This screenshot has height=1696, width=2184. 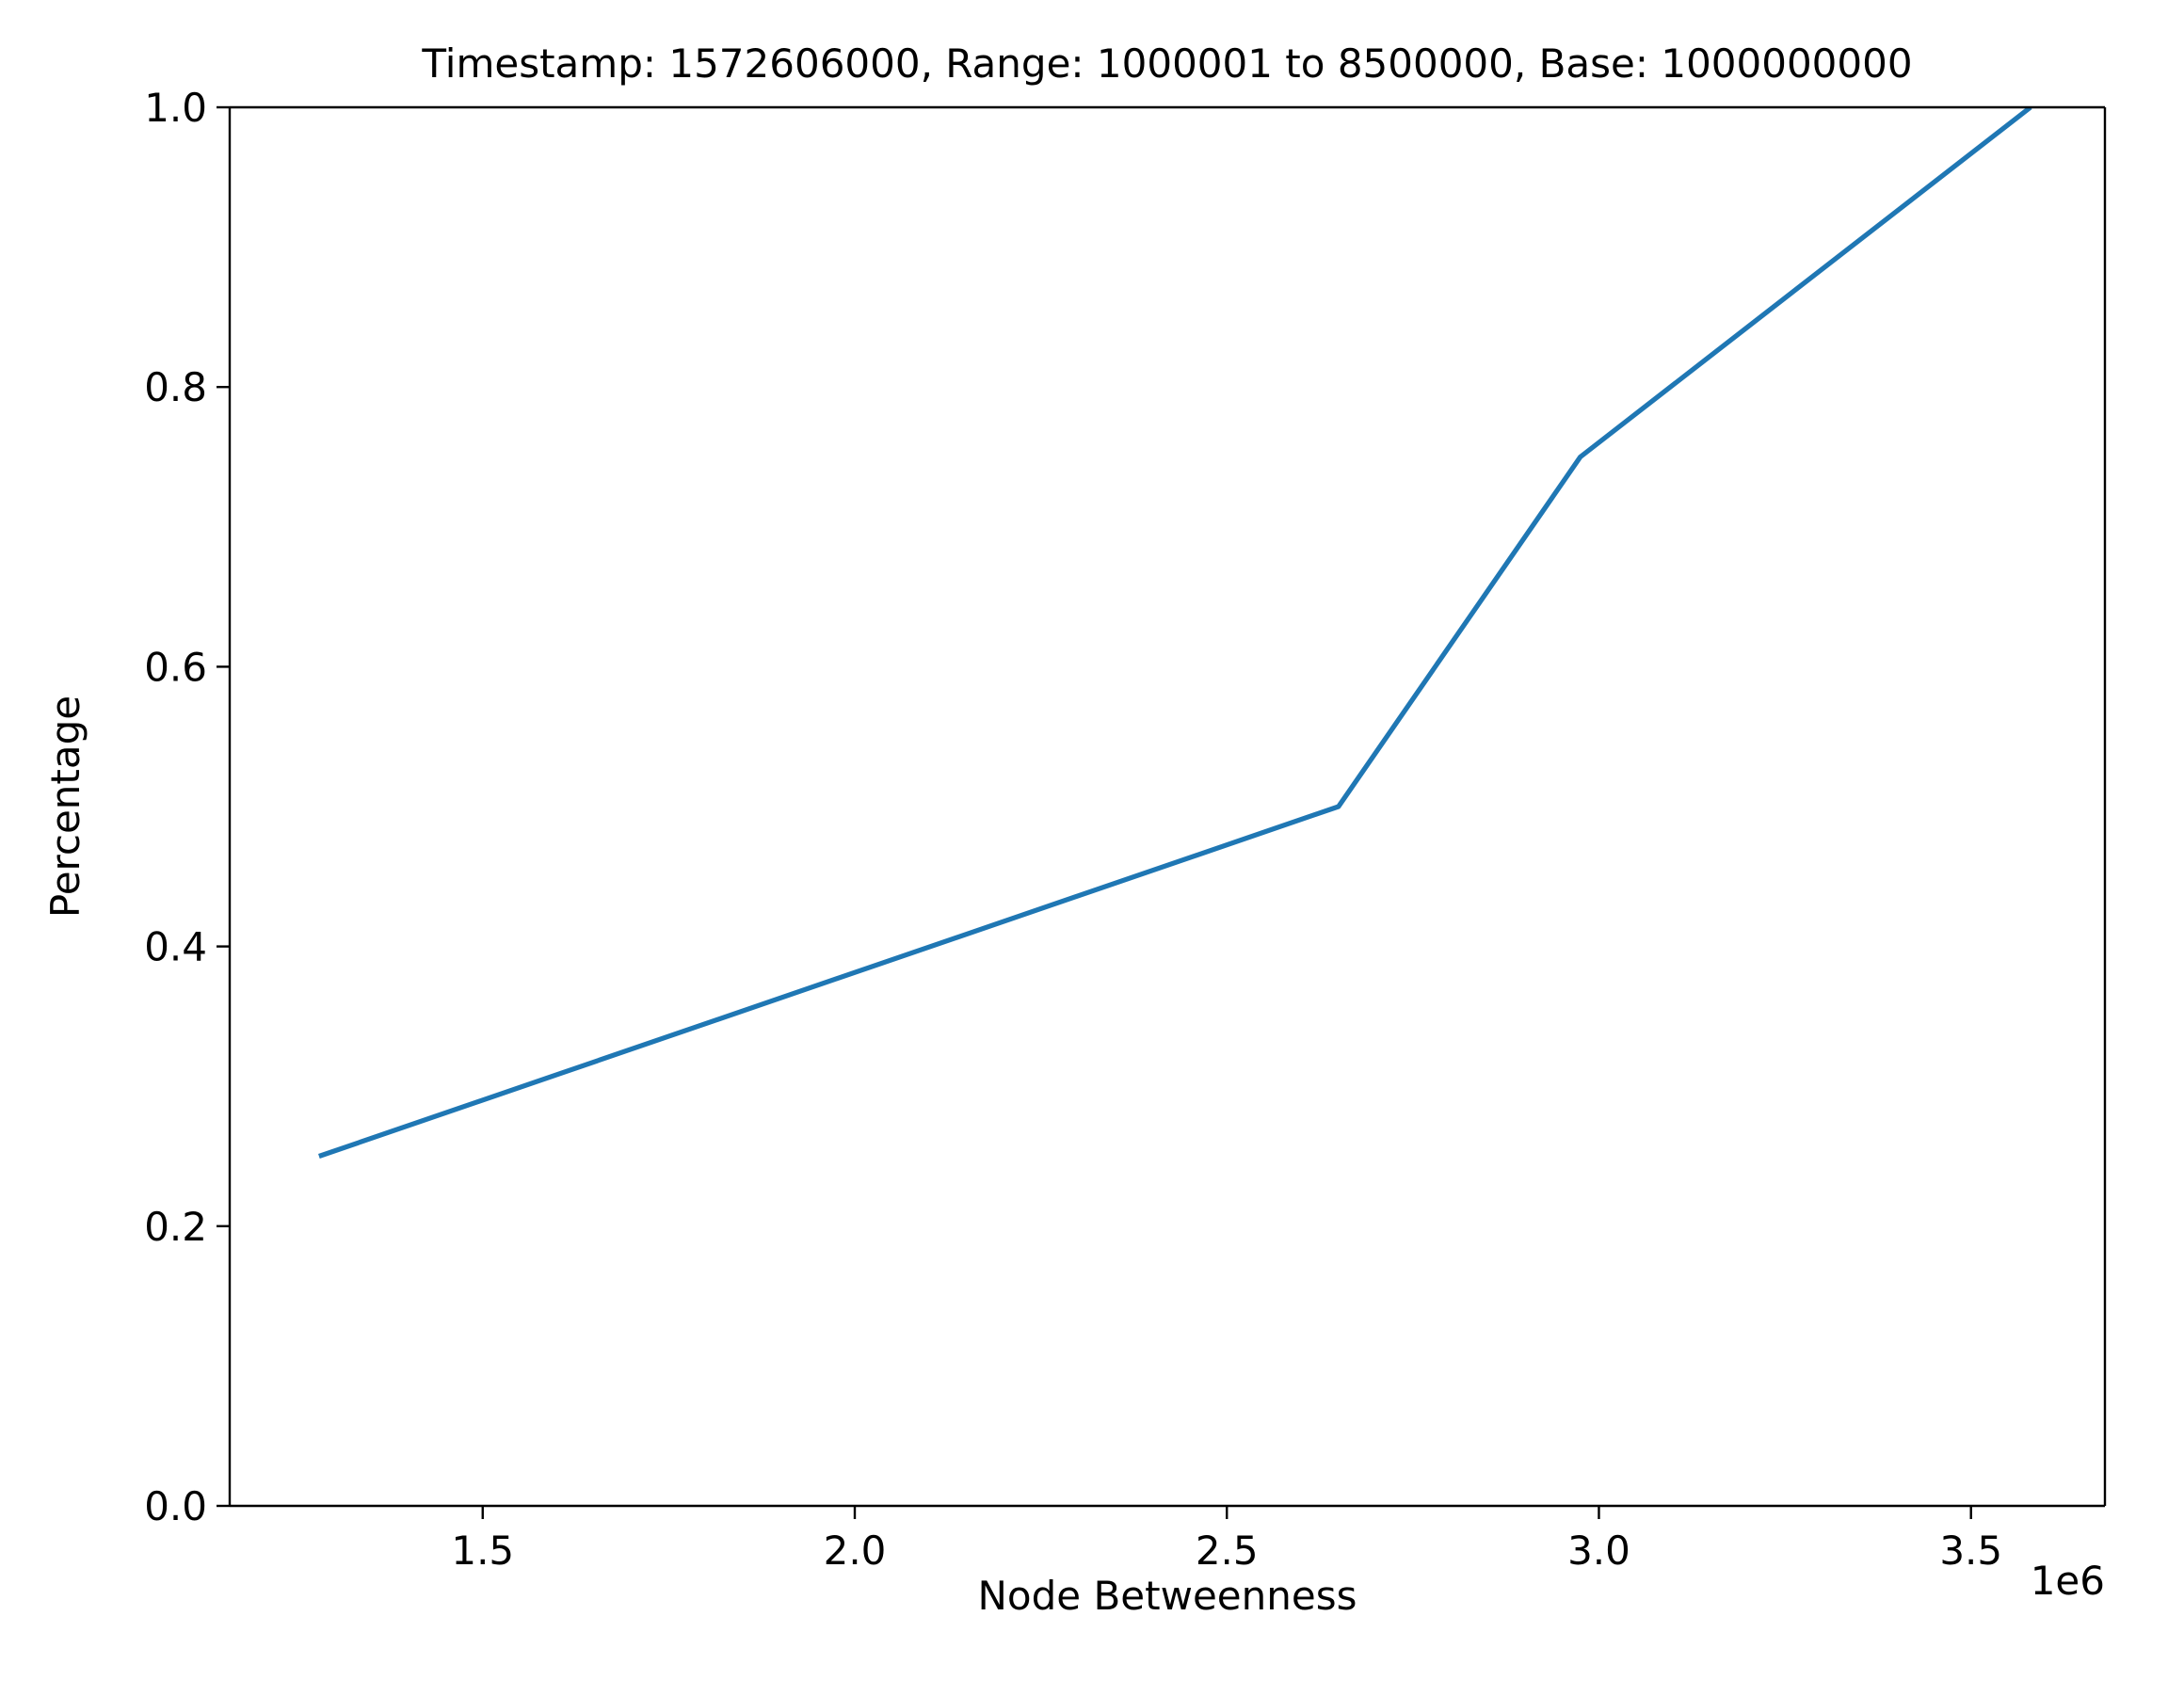 I want to click on y-tick-label: 0.0, so click(x=175, y=1506).